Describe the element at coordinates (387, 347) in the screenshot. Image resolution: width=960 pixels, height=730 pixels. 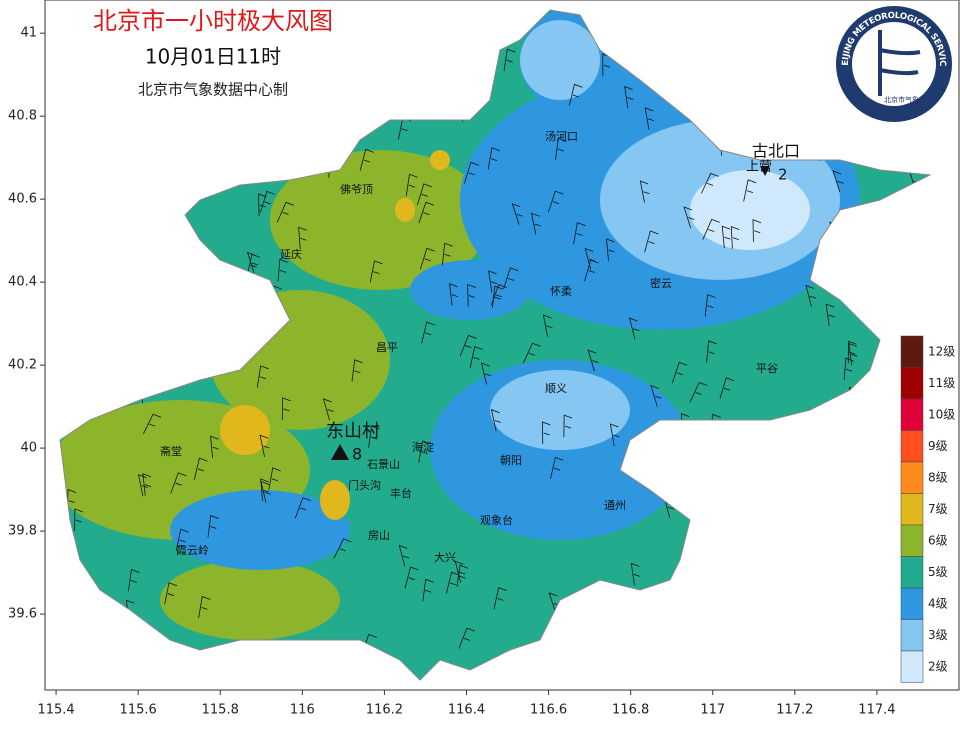
I see `place-label: 昌平` at that location.